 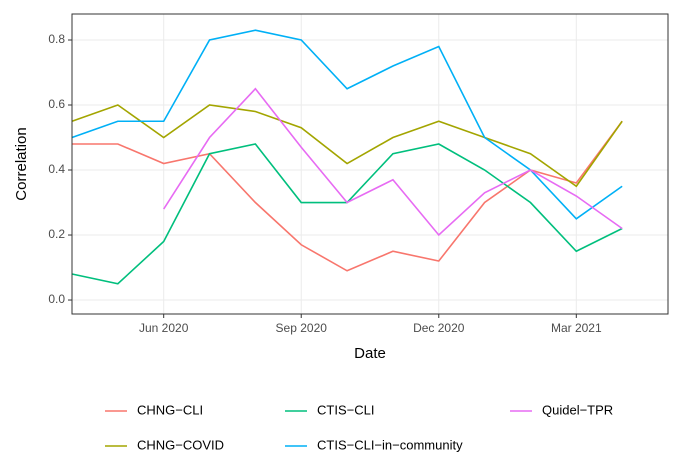 What do you see at coordinates (390, 444) in the screenshot?
I see `legend-label: CTIS−CLI−in−community` at bounding box center [390, 444].